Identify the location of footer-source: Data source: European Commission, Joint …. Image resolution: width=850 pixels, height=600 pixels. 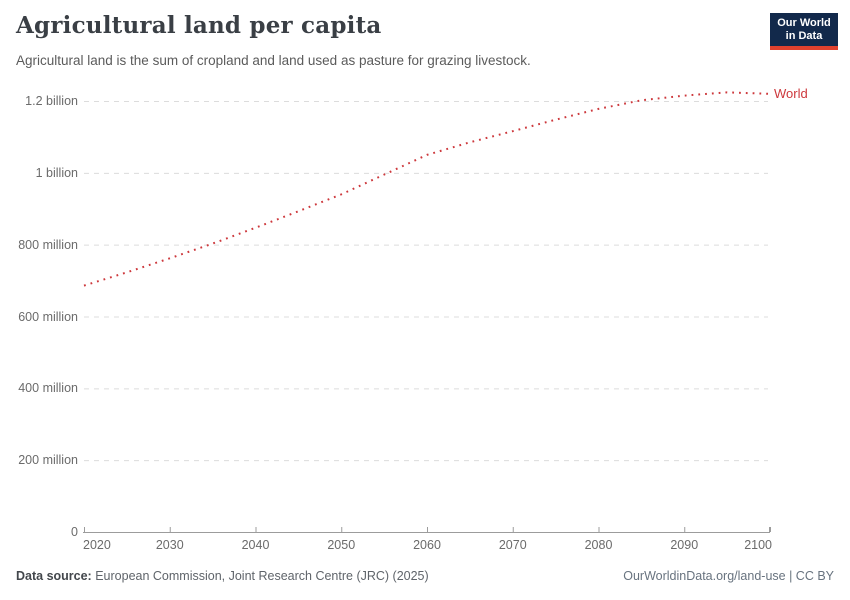
(222, 576).